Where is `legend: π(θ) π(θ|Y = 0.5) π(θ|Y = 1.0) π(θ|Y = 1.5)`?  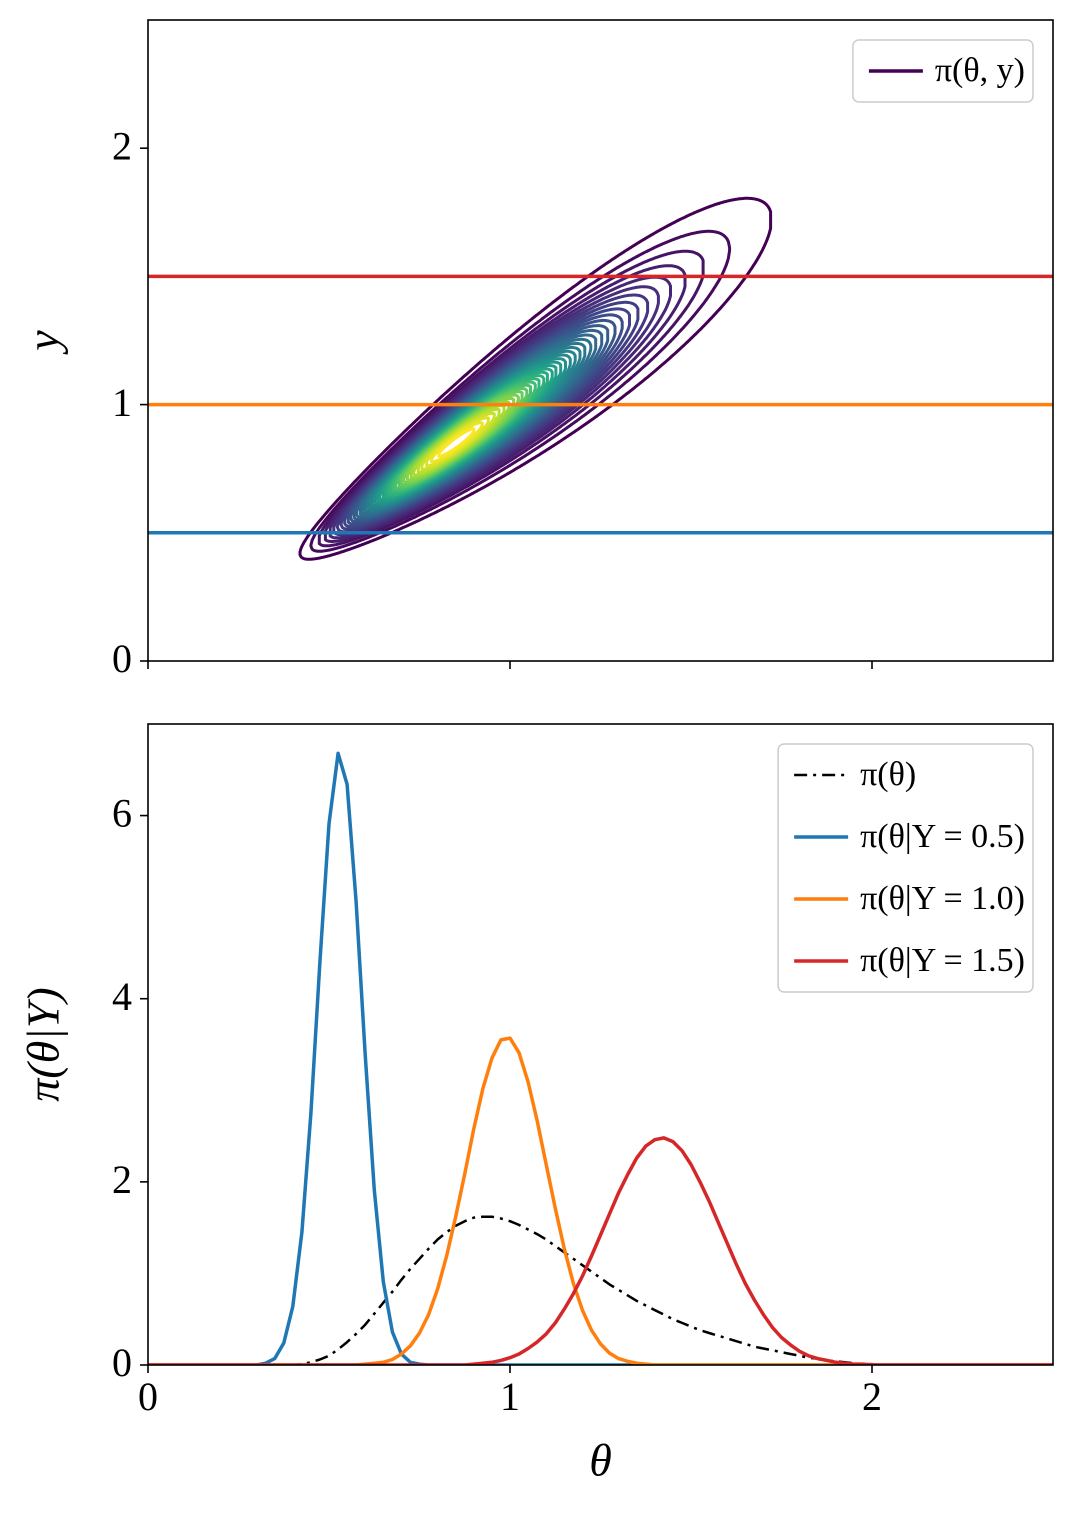
legend: π(θ) π(θ|Y = 0.5) π(θ|Y = 1.0) π(θ|Y = 1.5) is located at coordinates (905, 868).